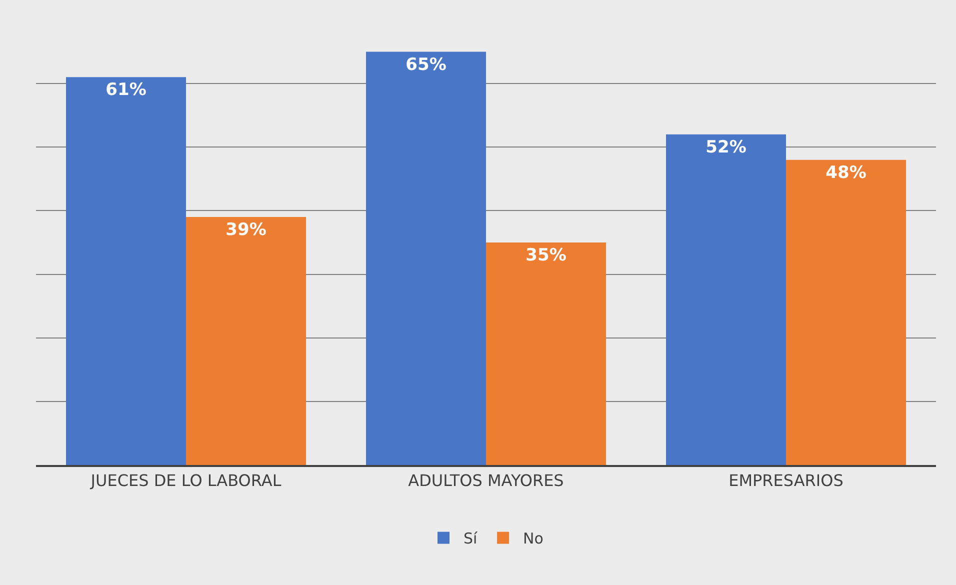 The width and height of the screenshot is (956, 585). What do you see at coordinates (471, 539) in the screenshot?
I see `legend-label: Sí` at bounding box center [471, 539].